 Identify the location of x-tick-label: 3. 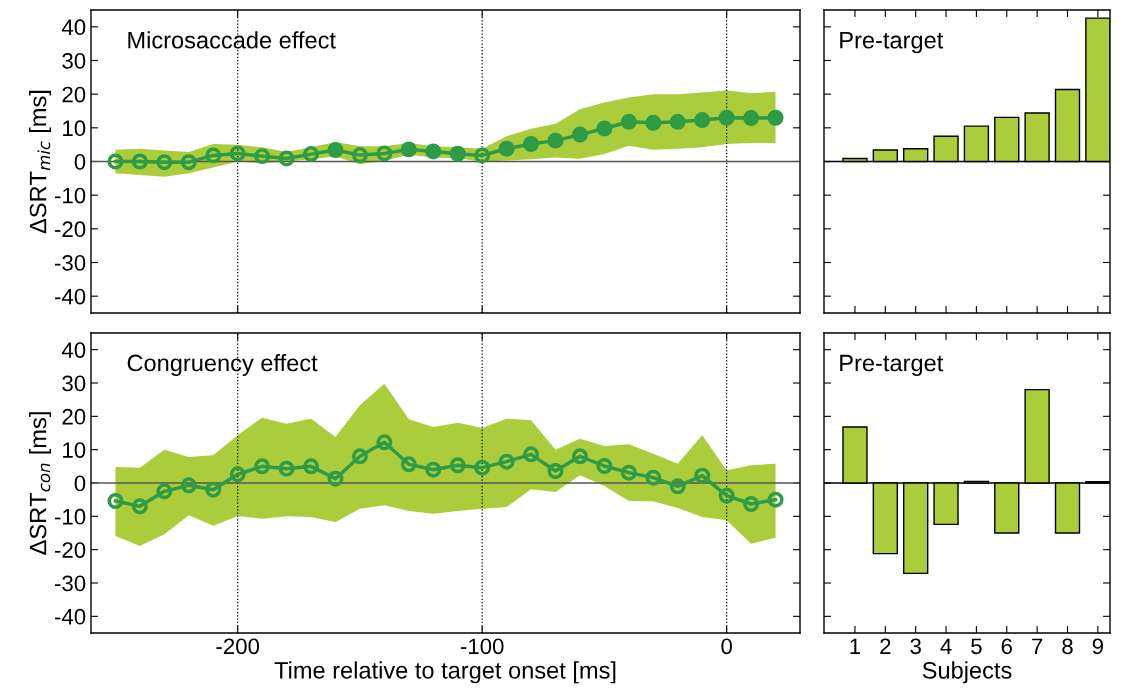
(915, 646).